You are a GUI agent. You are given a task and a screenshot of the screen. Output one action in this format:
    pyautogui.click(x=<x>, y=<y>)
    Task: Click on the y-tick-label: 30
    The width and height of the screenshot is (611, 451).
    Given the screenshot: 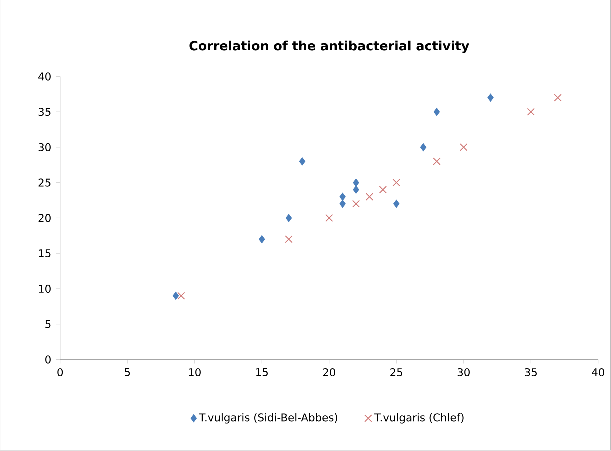 What is the action you would take?
    pyautogui.click(x=44, y=148)
    